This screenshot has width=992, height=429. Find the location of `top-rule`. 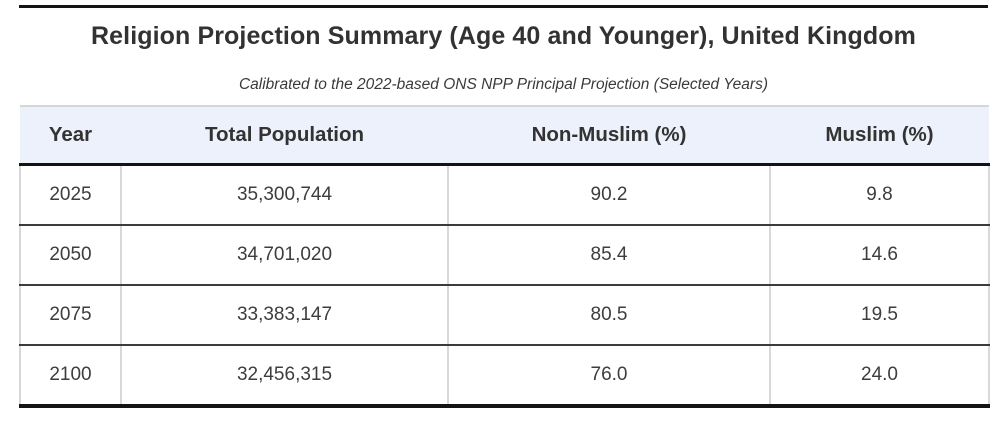

top-rule is located at coordinates (503, 6).